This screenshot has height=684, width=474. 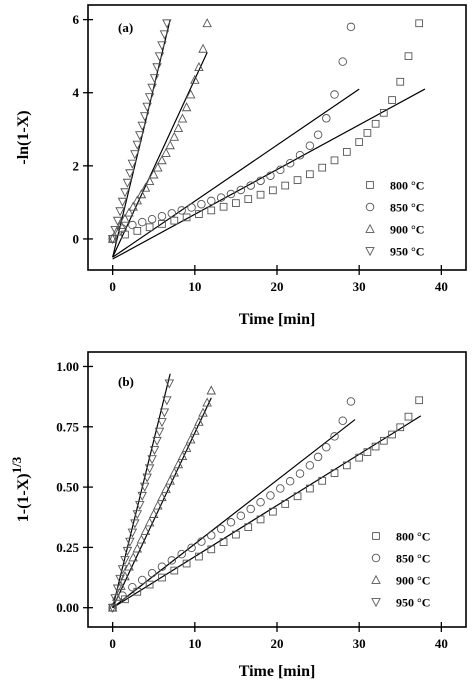 I want to click on x-tick-label: 0, so click(x=112, y=643).